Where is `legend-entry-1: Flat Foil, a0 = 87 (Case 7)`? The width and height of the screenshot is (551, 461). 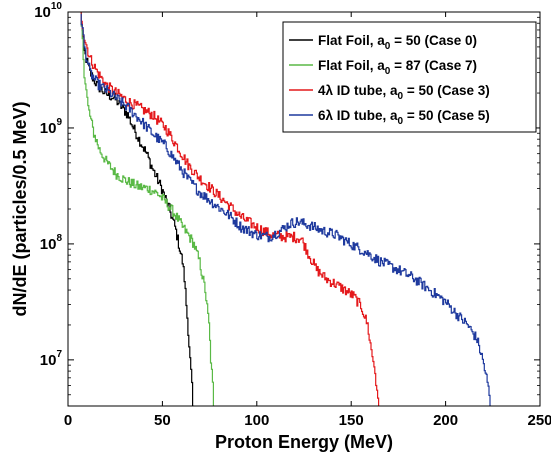 legend-entry-1: Flat Foil, a0 = 87 (Case 7) is located at coordinates (397, 67).